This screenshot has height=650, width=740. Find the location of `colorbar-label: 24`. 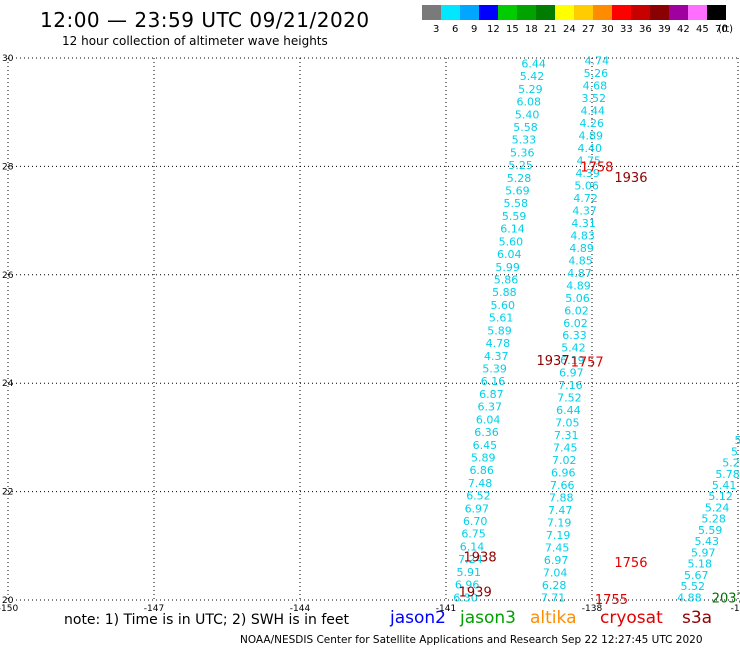

colorbar-label: 24 is located at coordinates (569, 29).